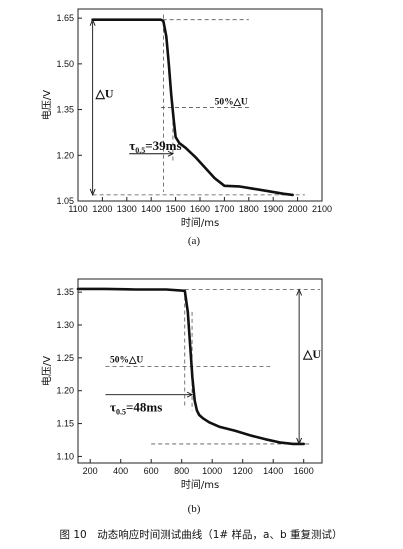 The image size is (403, 549). What do you see at coordinates (224, 209) in the screenshot?
I see `chart-a-x-tick-label: 1700` at bounding box center [224, 209].